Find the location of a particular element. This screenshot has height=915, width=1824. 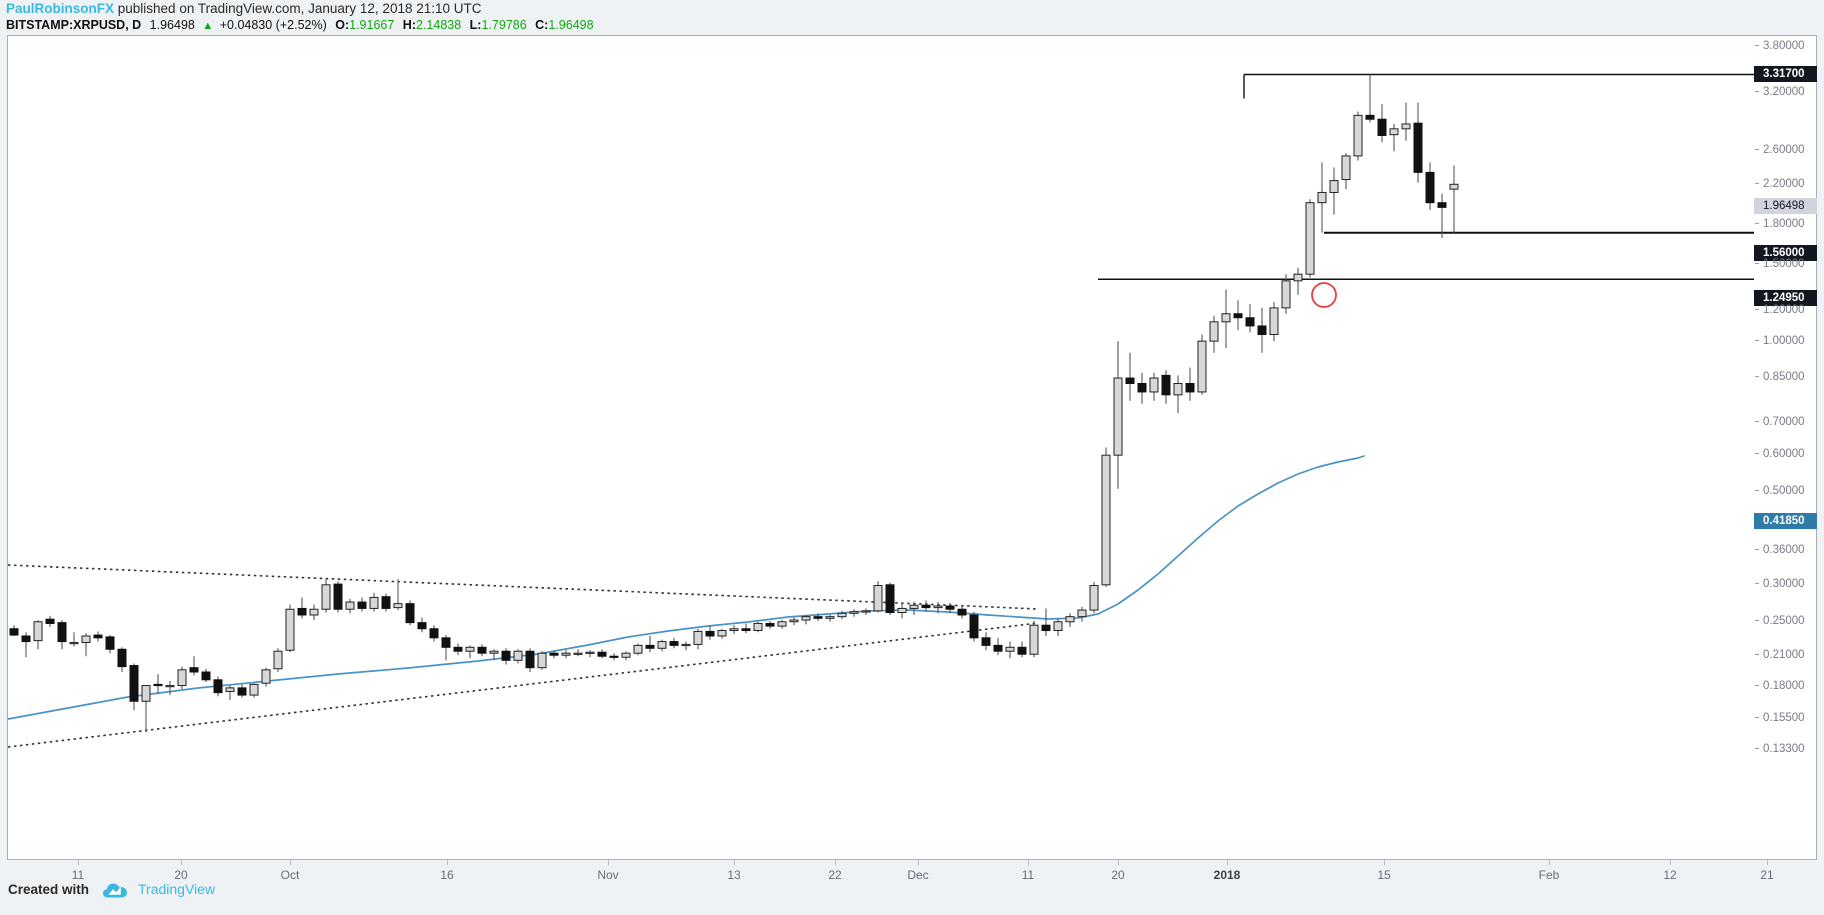

price-axis-label: 0.70000 is located at coordinates (1785, 422).